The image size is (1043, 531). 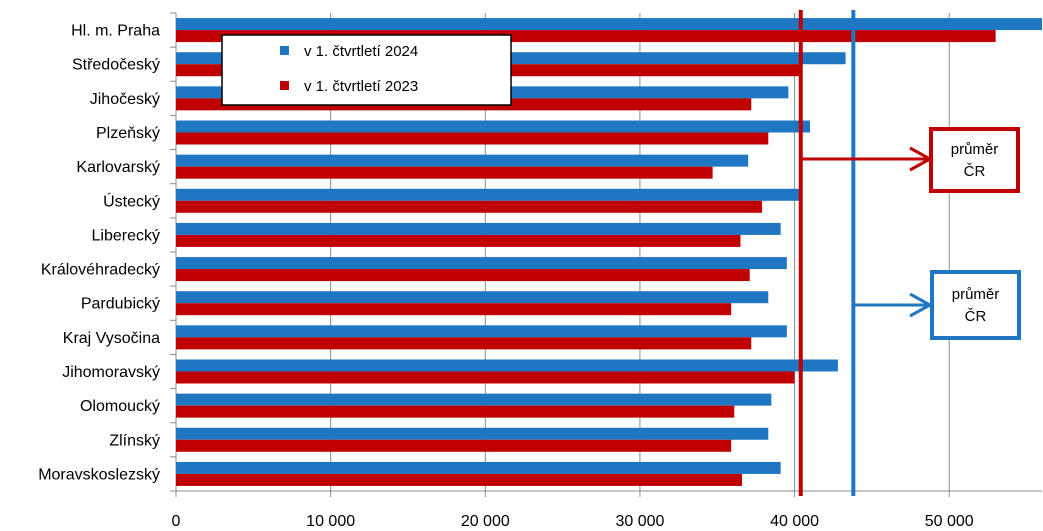 What do you see at coordinates (975, 149) in the screenshot?
I see `annotation-red-line1: průměr` at bounding box center [975, 149].